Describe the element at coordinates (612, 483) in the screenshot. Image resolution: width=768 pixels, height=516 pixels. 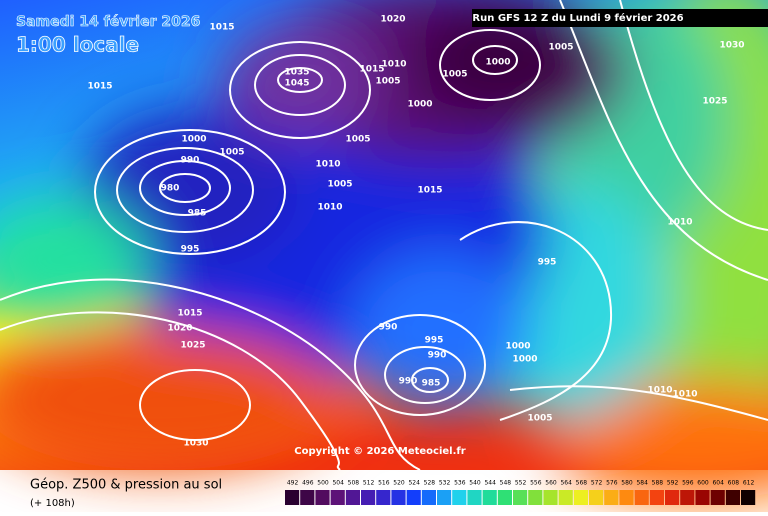
I see `scale-label: 576` at that location.